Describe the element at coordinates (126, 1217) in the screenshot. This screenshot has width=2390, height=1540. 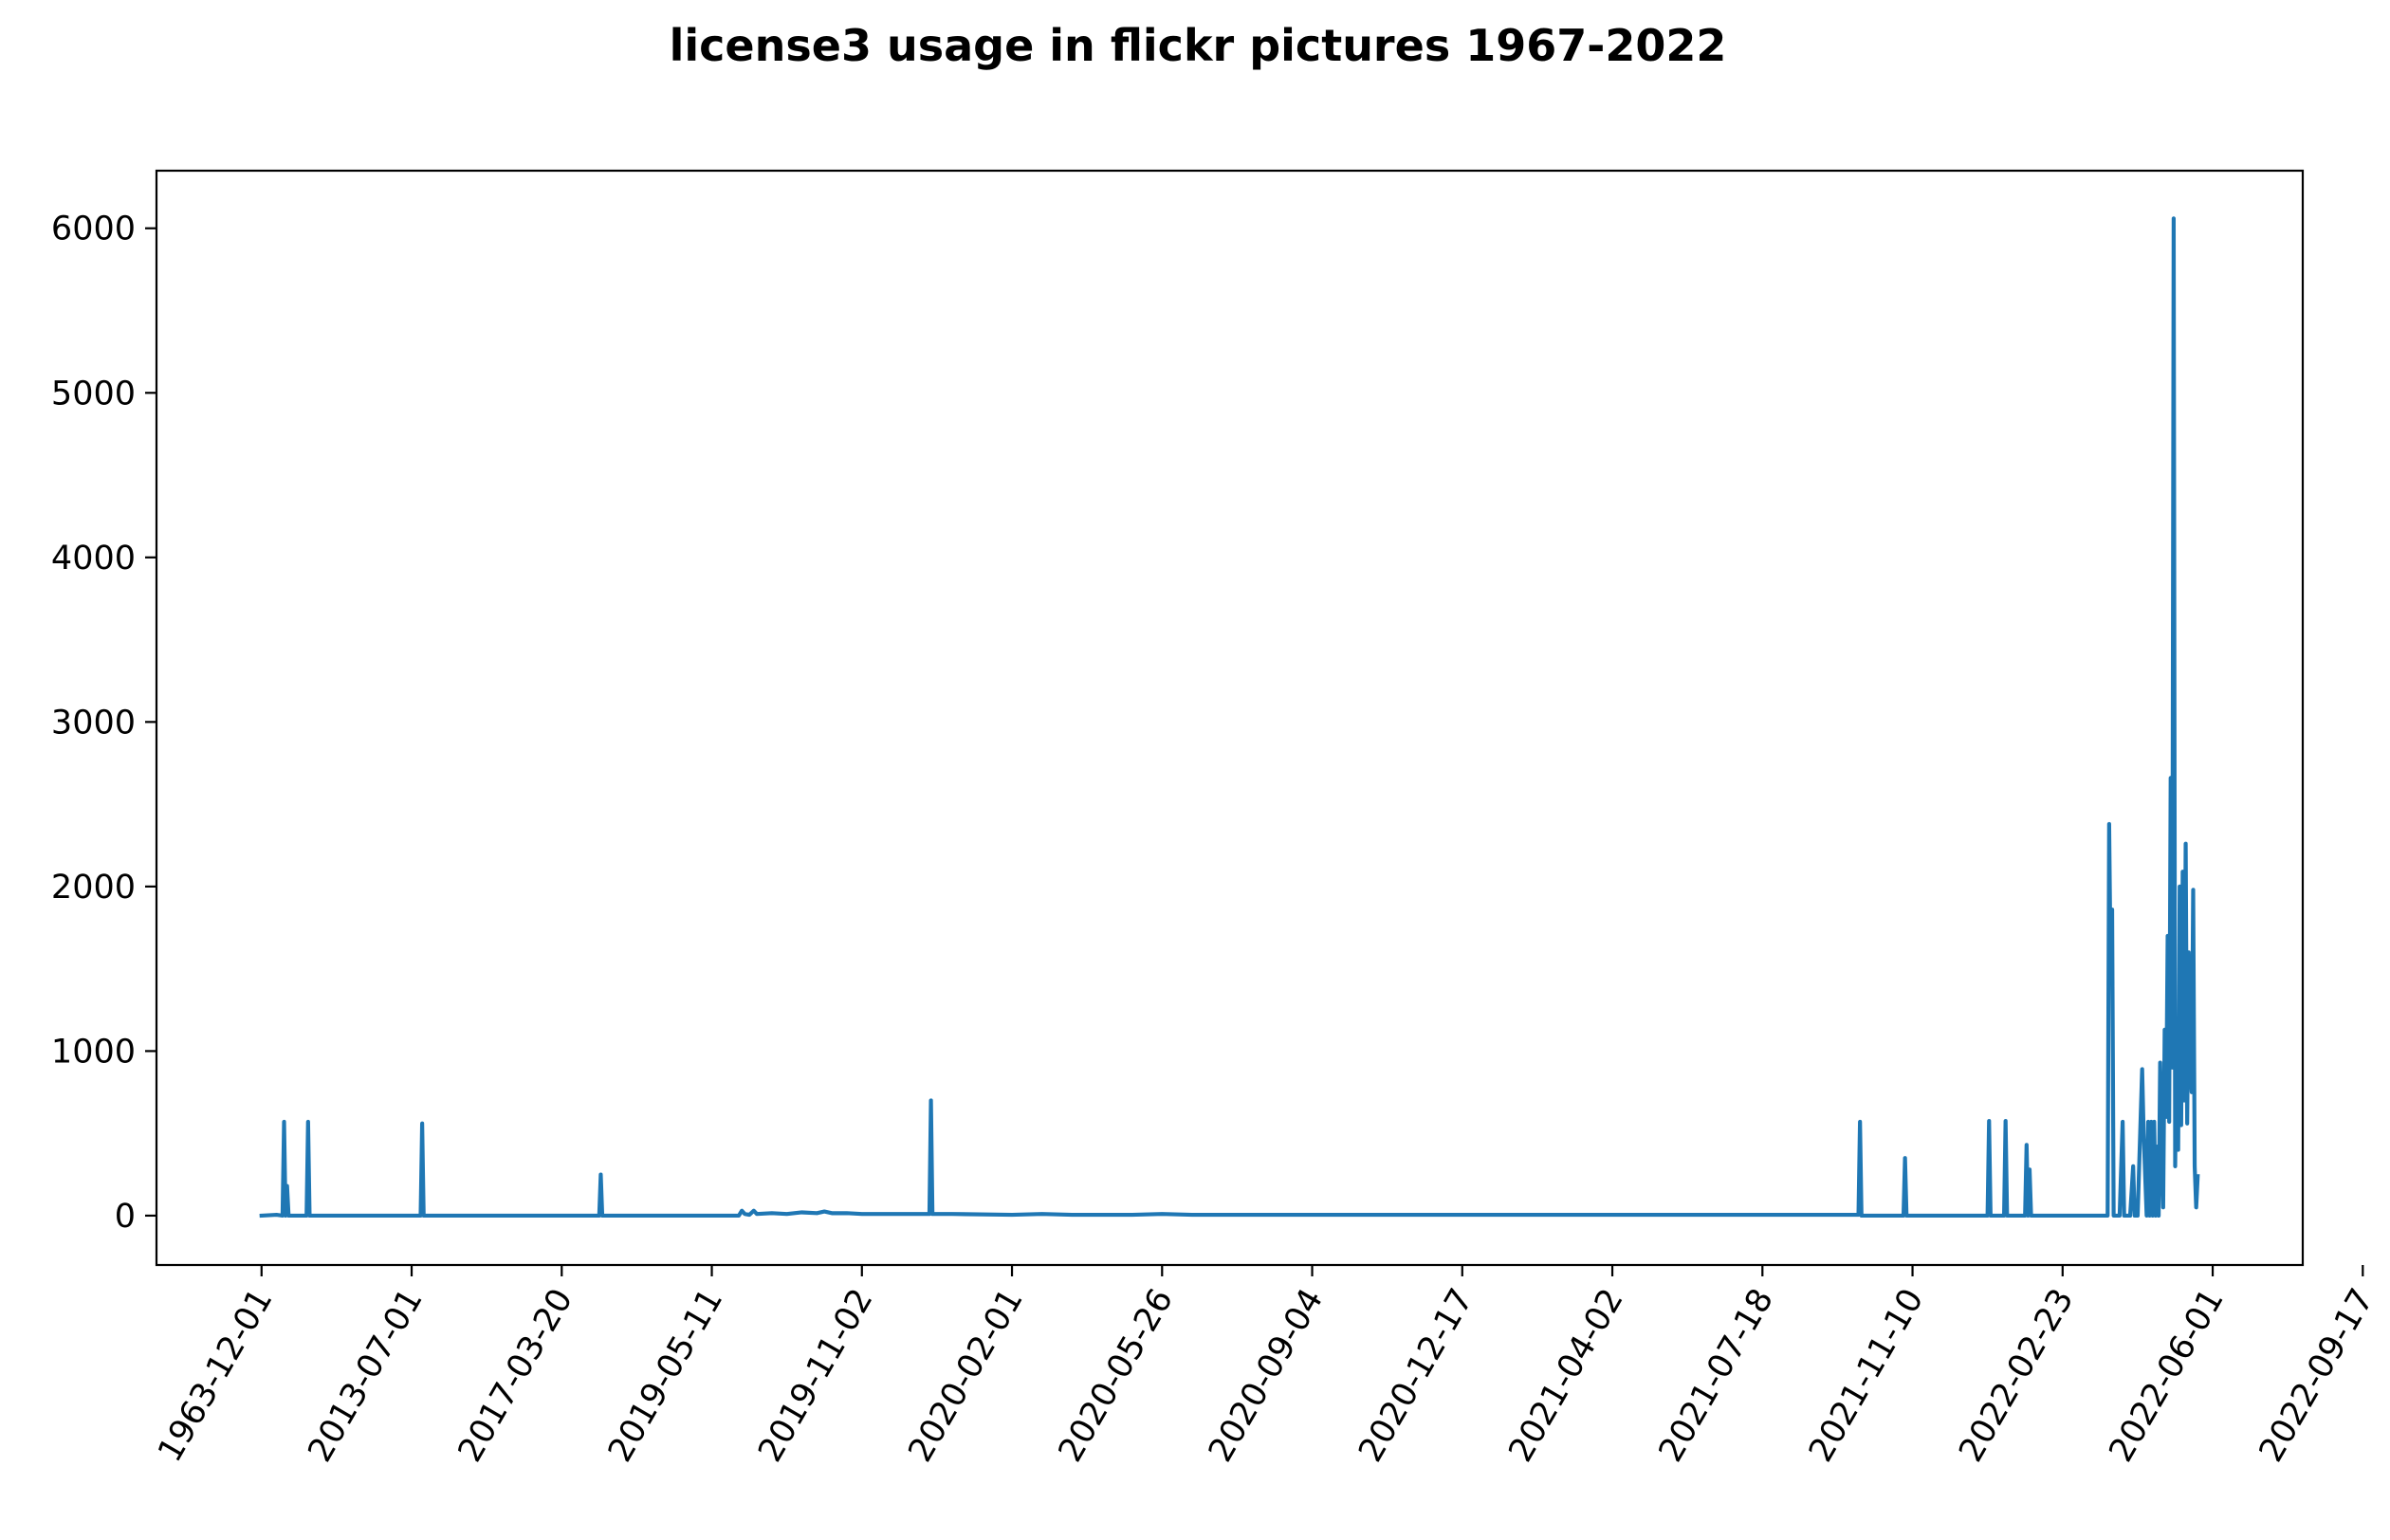
I see `y-tick-label: 0` at that location.